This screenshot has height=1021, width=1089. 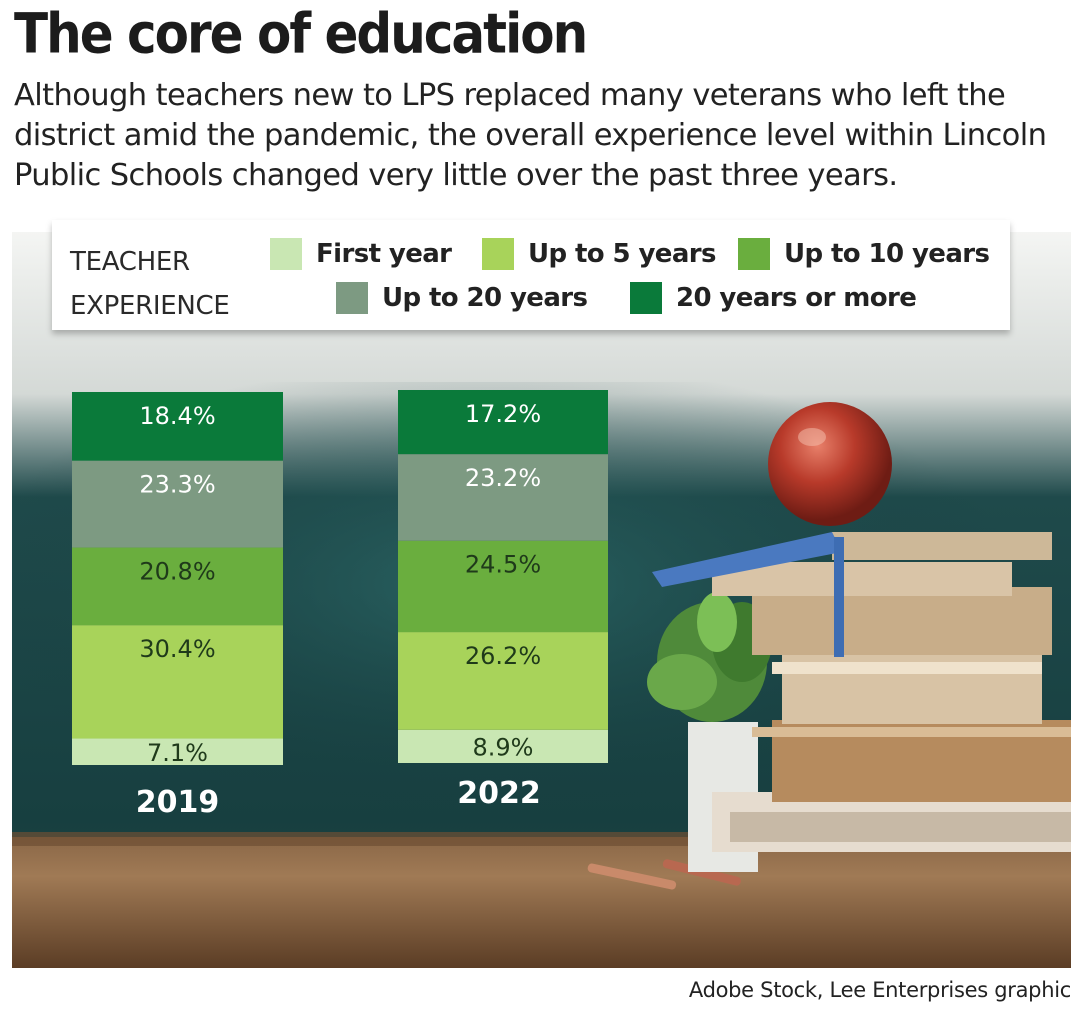 I want to click on category-label-2019: 2019, so click(x=178, y=802).